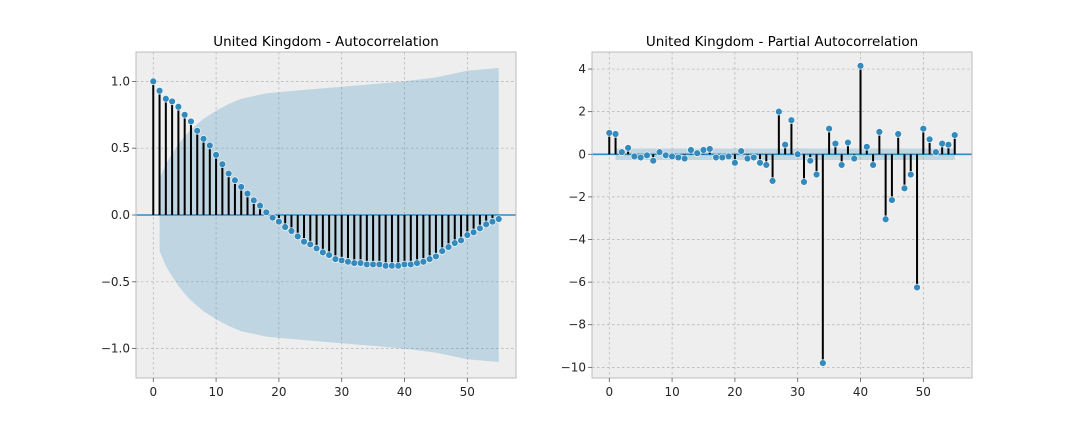  What do you see at coordinates (467, 392) in the screenshot?
I see `acf-x-tick-label: 50` at bounding box center [467, 392].